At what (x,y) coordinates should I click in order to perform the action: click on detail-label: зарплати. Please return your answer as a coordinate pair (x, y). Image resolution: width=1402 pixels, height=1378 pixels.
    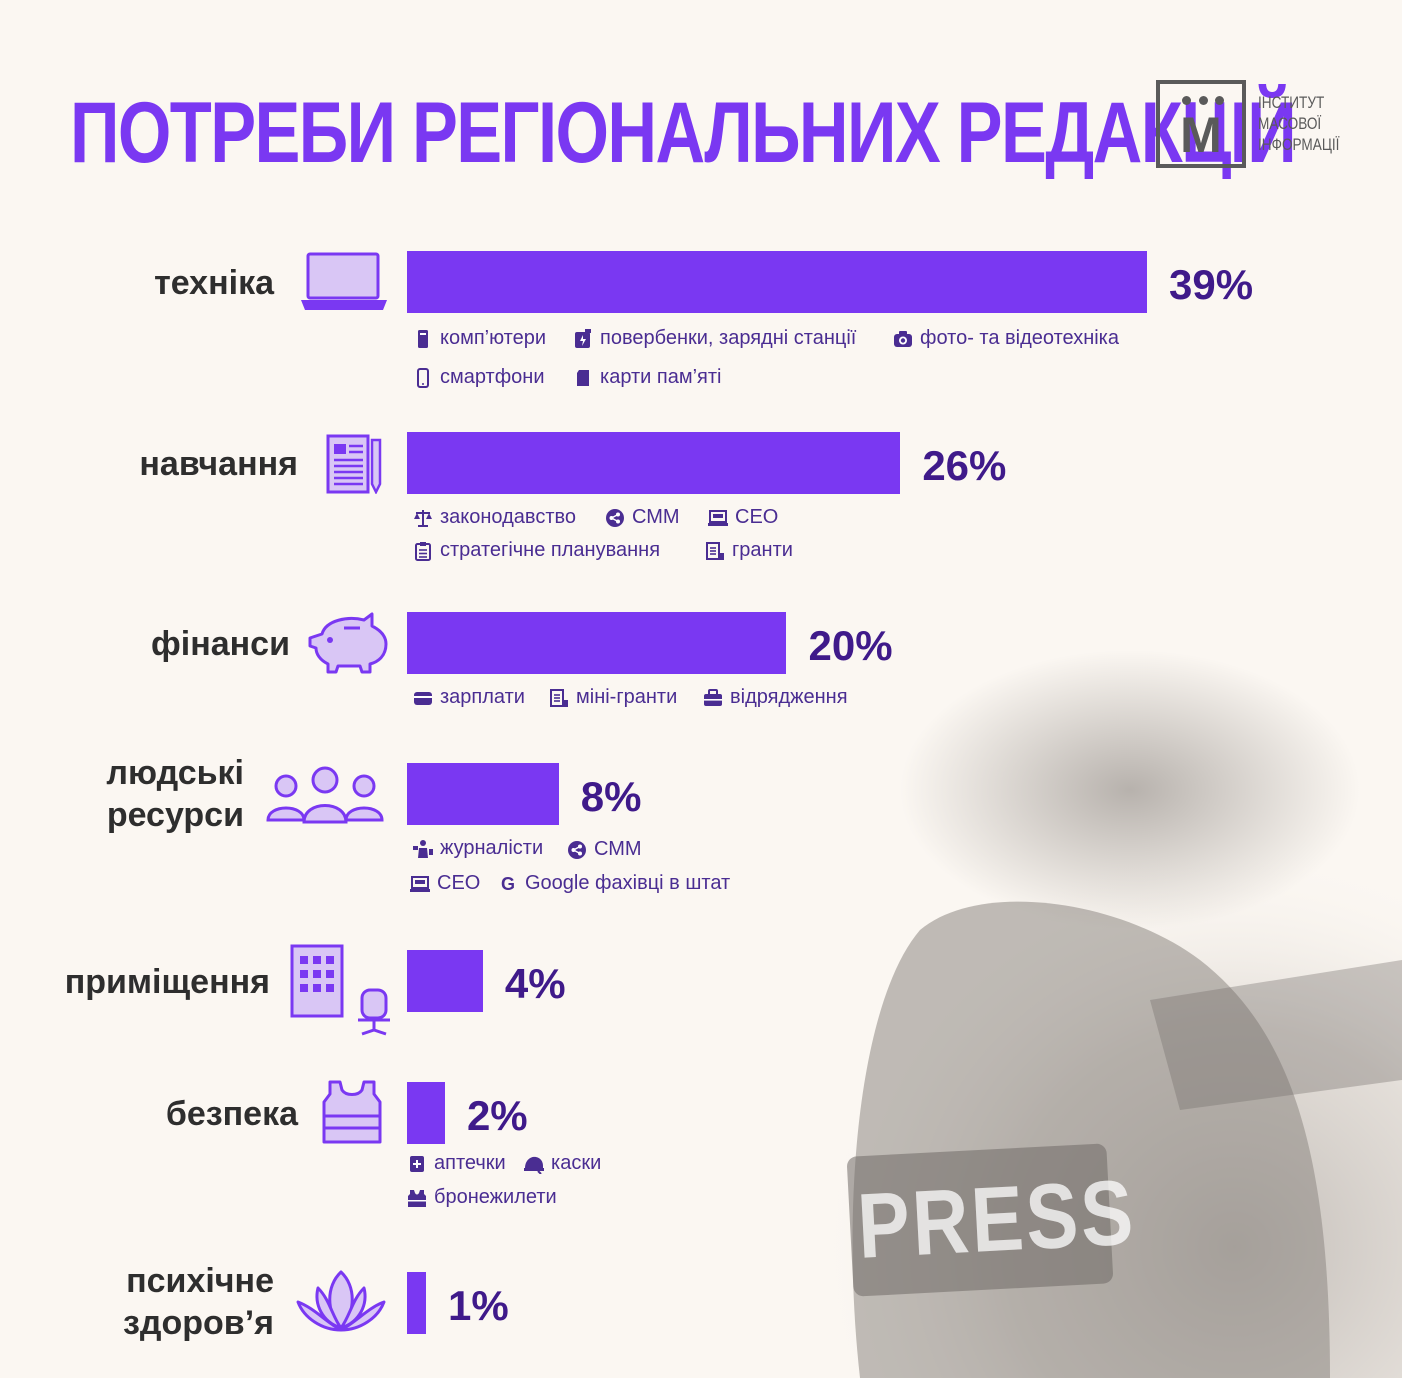
    Looking at the image, I should click on (482, 697).